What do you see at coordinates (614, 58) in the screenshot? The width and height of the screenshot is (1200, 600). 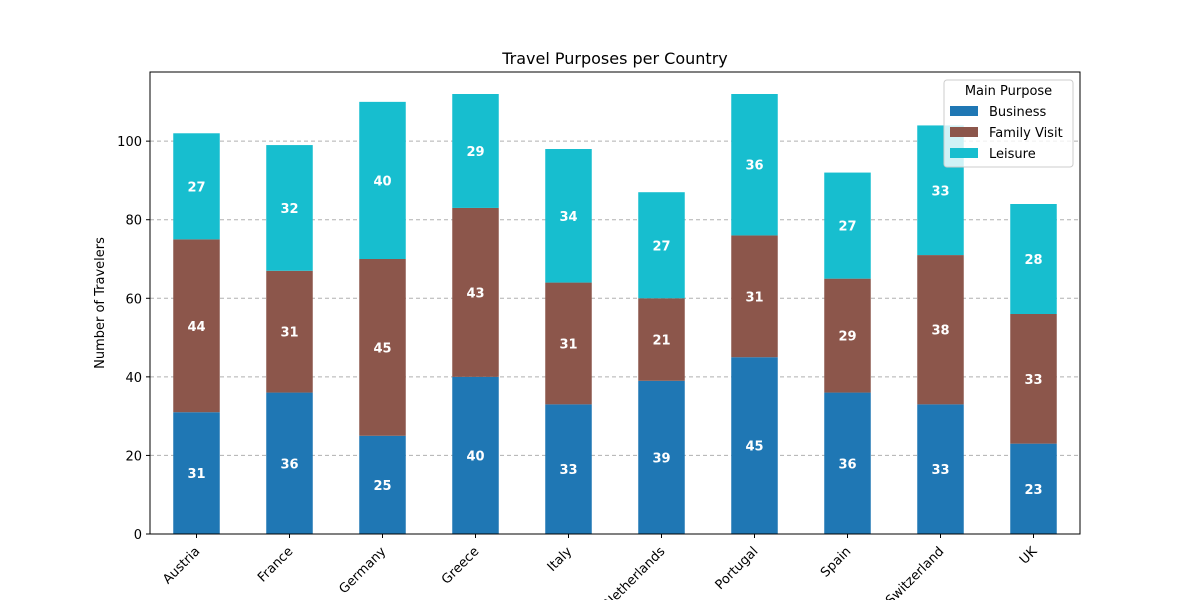 I see `chart-title: Travel Purposes per Country` at bounding box center [614, 58].